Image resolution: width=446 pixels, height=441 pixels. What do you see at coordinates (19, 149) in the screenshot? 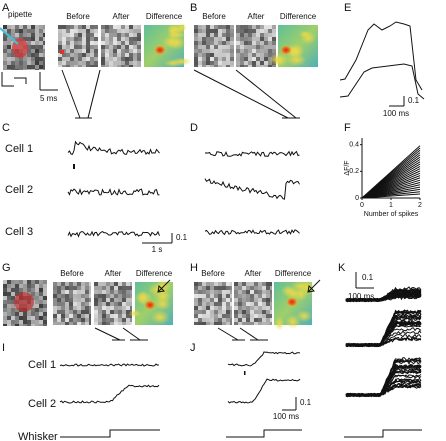
I see `cell-label: Cell 1` at bounding box center [19, 149].